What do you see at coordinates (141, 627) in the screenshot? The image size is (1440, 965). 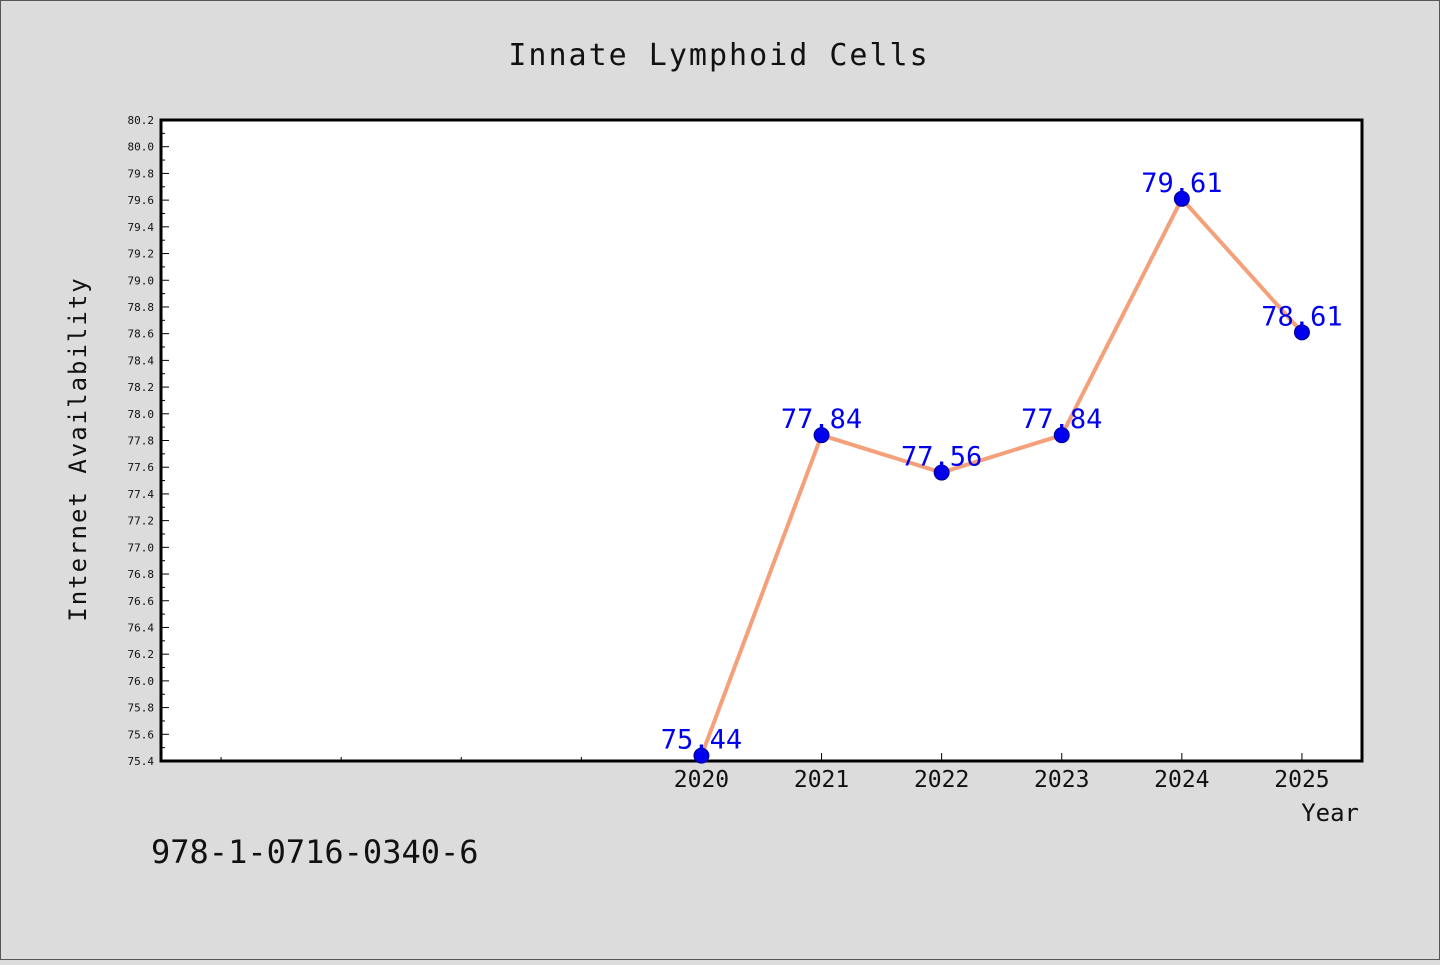 I see `y-tick-label: 76.4` at bounding box center [141, 627].